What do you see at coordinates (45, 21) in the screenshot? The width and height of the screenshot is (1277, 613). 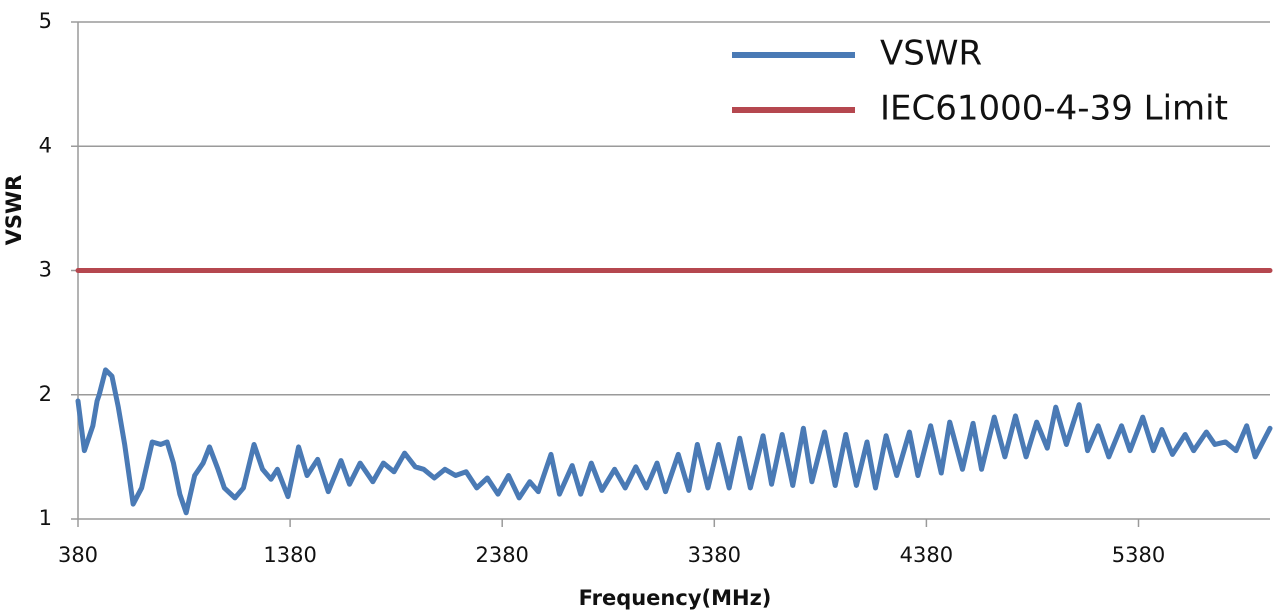 I see `y-tick-label: 5` at bounding box center [45, 21].